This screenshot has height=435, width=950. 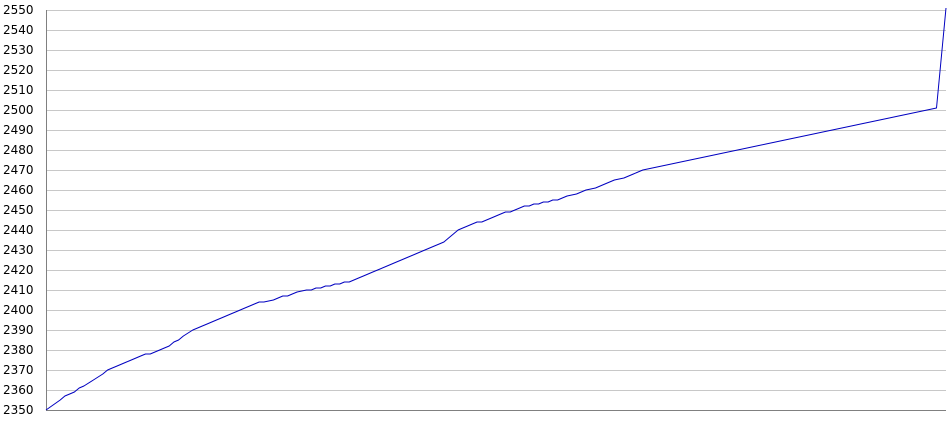 What do you see at coordinates (18, 70) in the screenshot?
I see `y-tick-label: 2520` at bounding box center [18, 70].